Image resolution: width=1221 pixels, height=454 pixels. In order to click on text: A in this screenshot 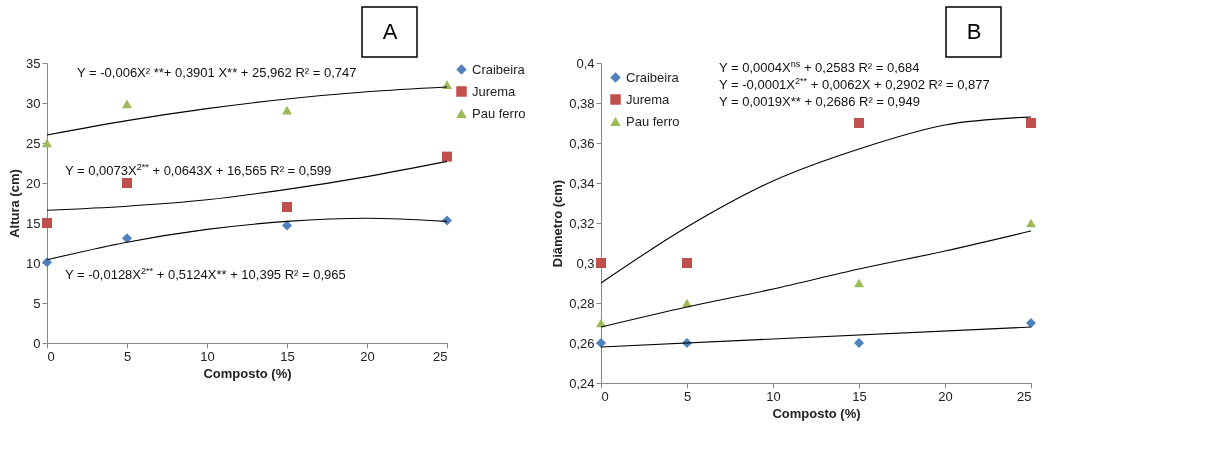, I will do `click(390, 31)`.